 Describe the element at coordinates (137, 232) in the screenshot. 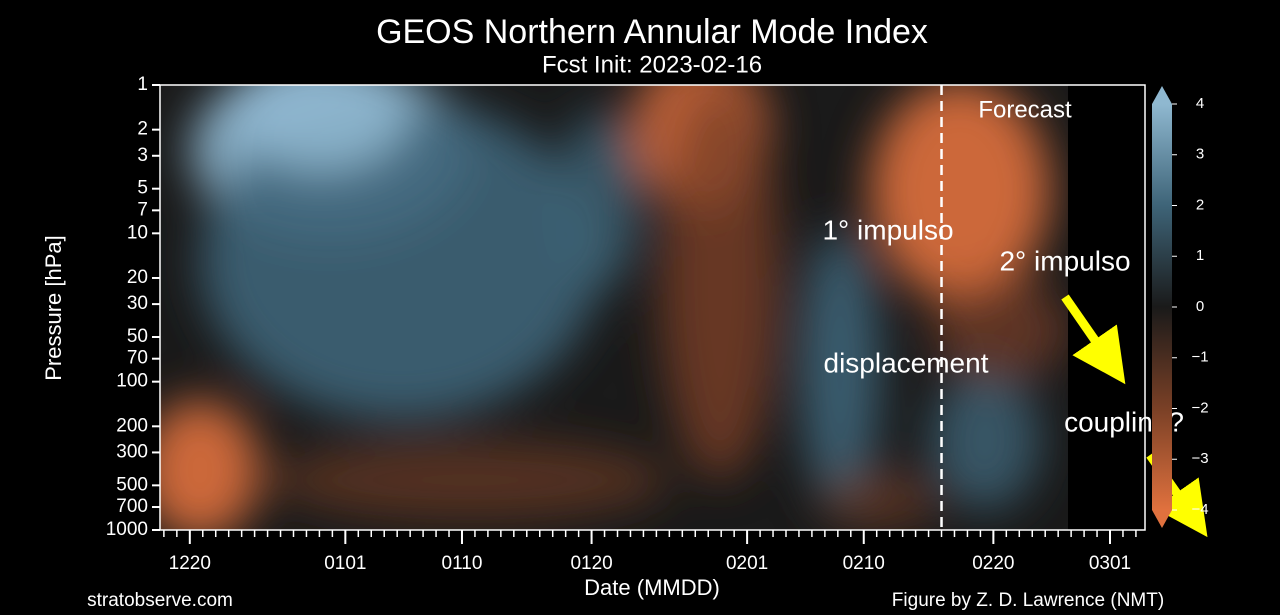

I see `y-tick-label: 10` at that location.